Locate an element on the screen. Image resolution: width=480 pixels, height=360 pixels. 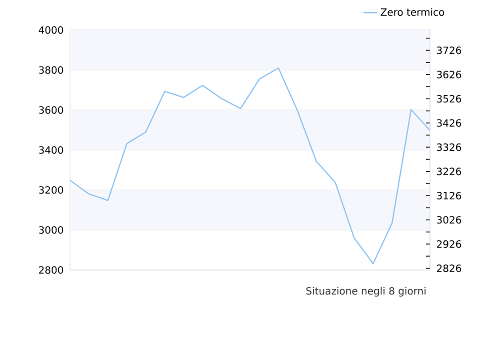
y2-tick-label: 3726 is located at coordinates (449, 50).